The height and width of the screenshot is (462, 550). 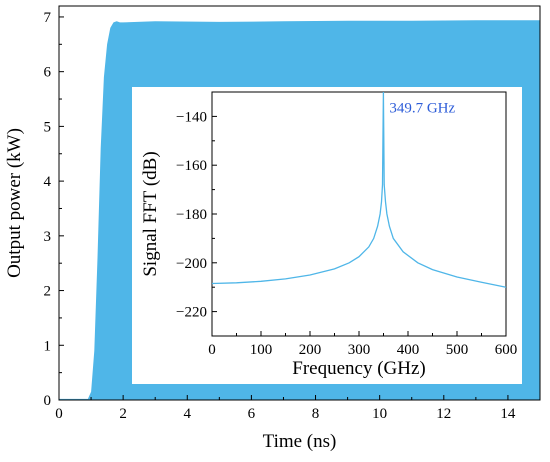 What do you see at coordinates (48, 73) in the screenshot?
I see `main-y-tick-label: 6` at bounding box center [48, 73].